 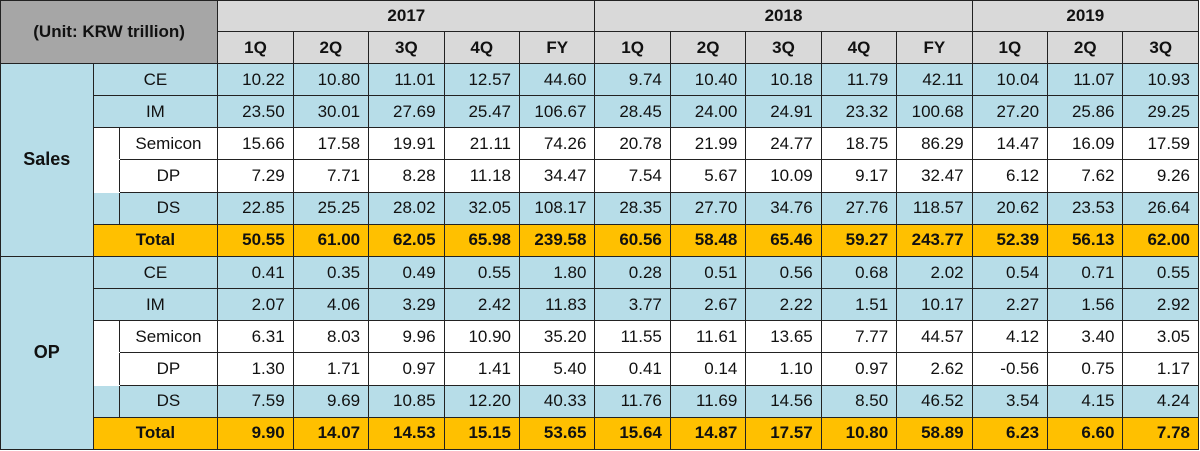 I want to click on section-label: Sales, so click(x=47, y=160).